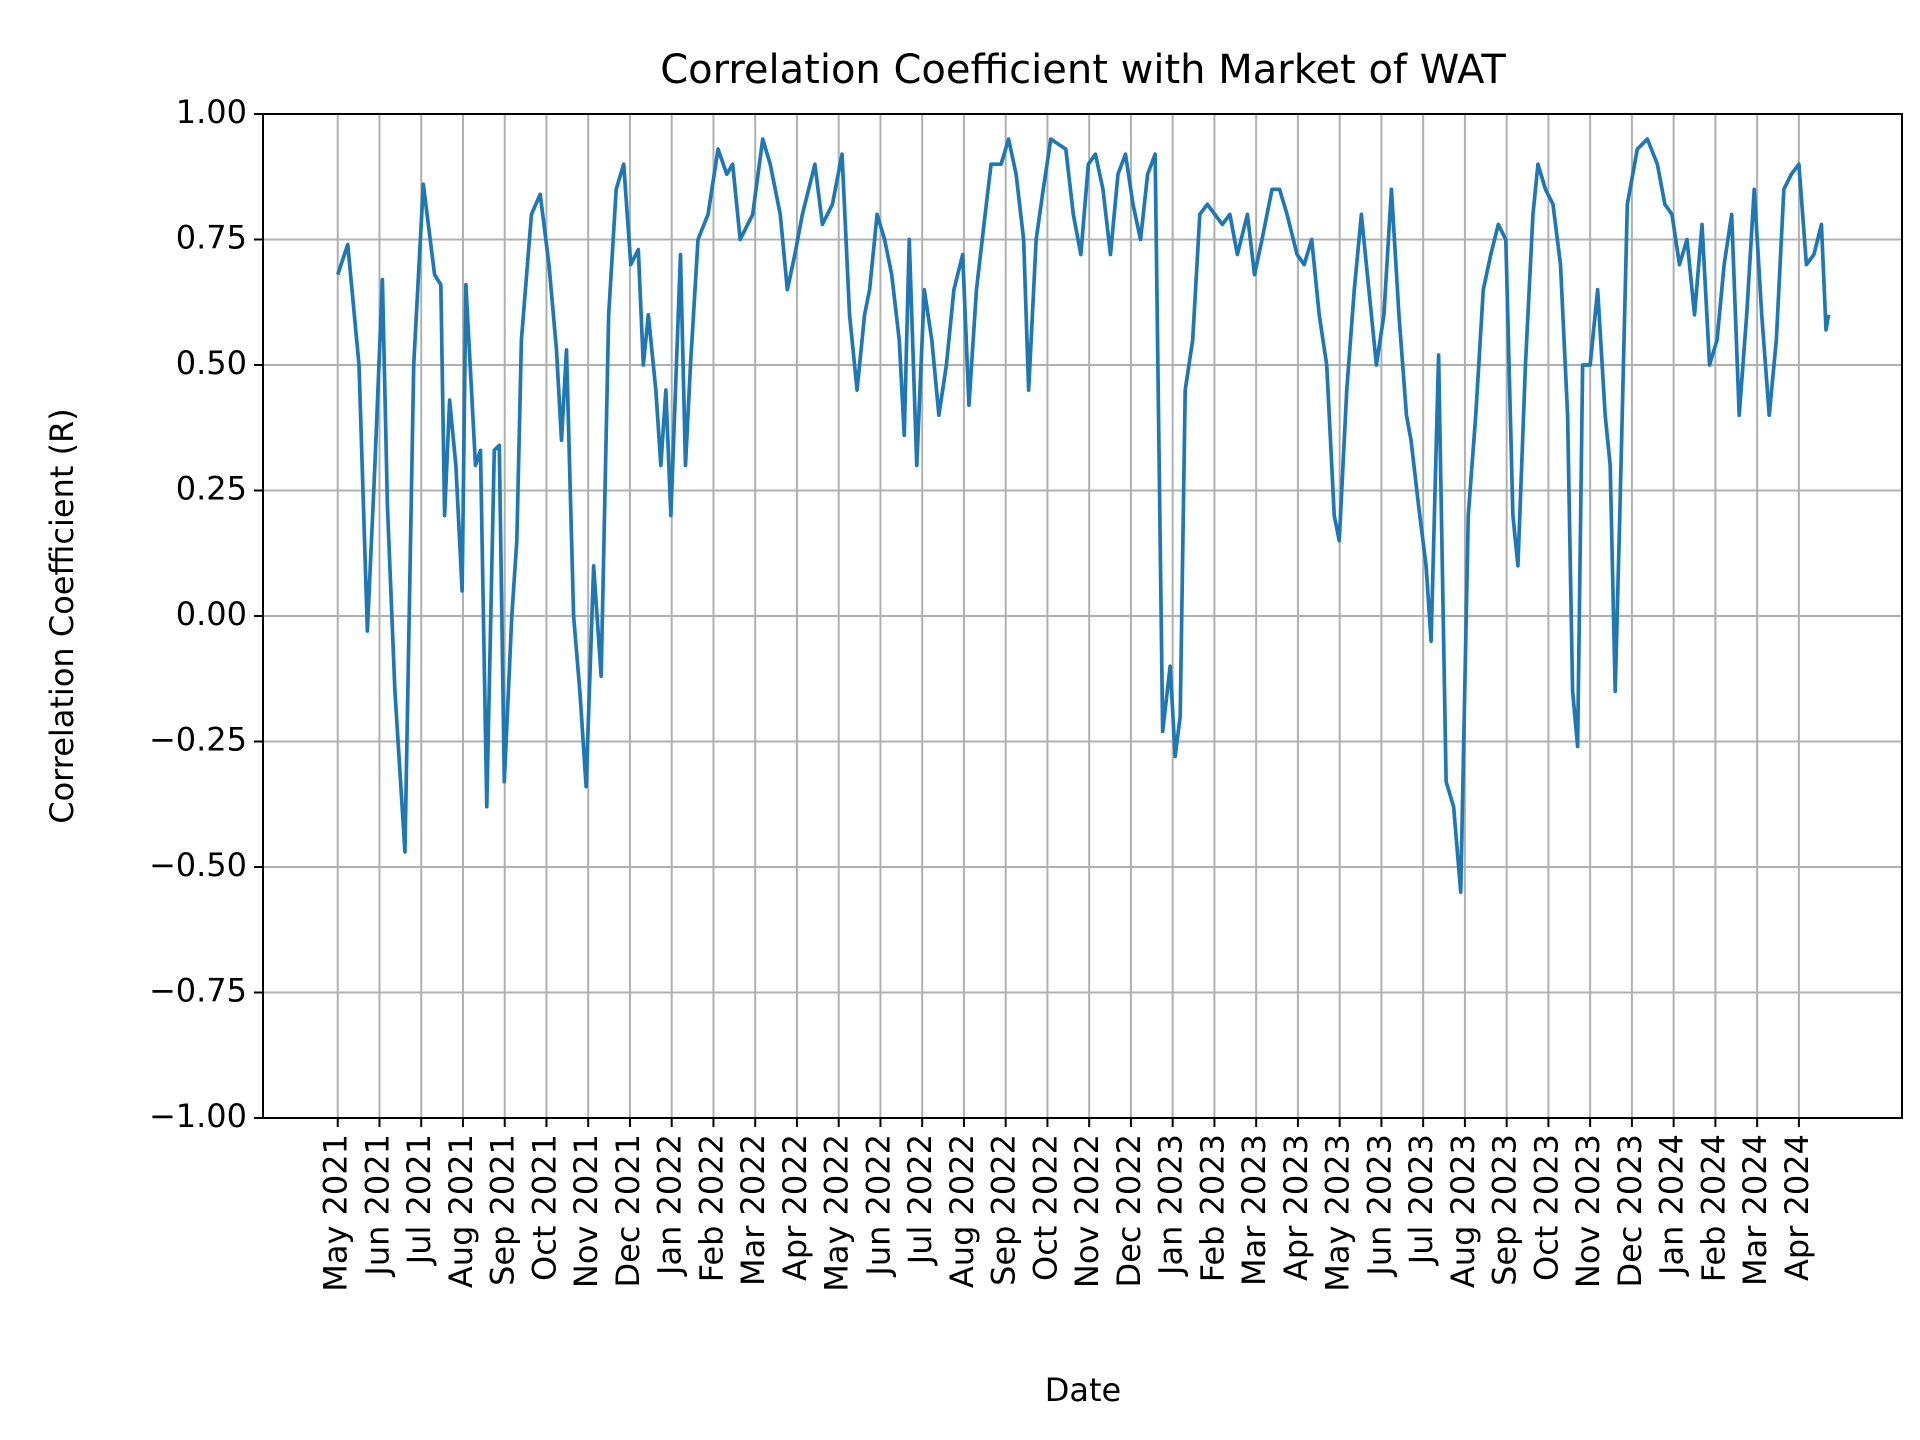 The width and height of the screenshot is (1920, 1440). I want to click on x-tick-label: Apr 2022, so click(795, 1207).